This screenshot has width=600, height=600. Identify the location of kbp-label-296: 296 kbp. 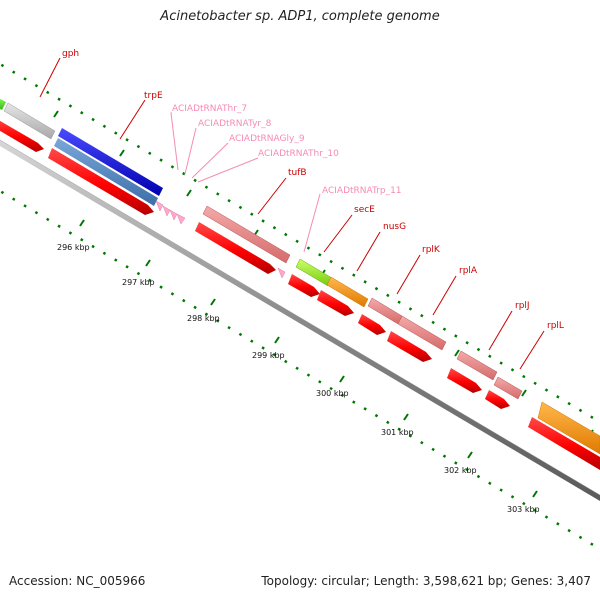
(73, 247).